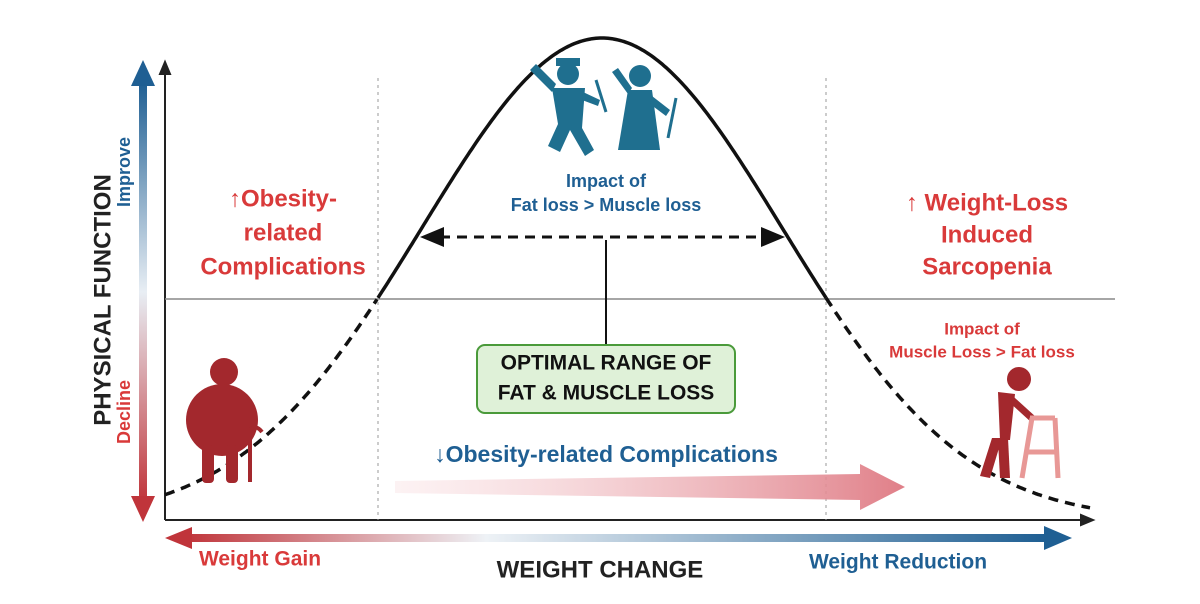 Image resolution: width=1200 pixels, height=604 pixels. Describe the element at coordinates (606, 363) in the screenshot. I see `optimal-label: OPTIMAL RANGE OF` at that location.